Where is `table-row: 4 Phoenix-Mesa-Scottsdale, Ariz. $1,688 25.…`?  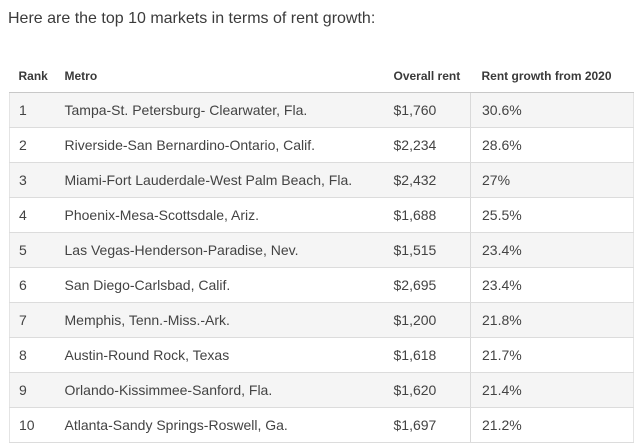
table-row: 4 Phoenix-Mesa-Scottsdale, Ariz. $1,688 25.… is located at coordinates (321, 215).